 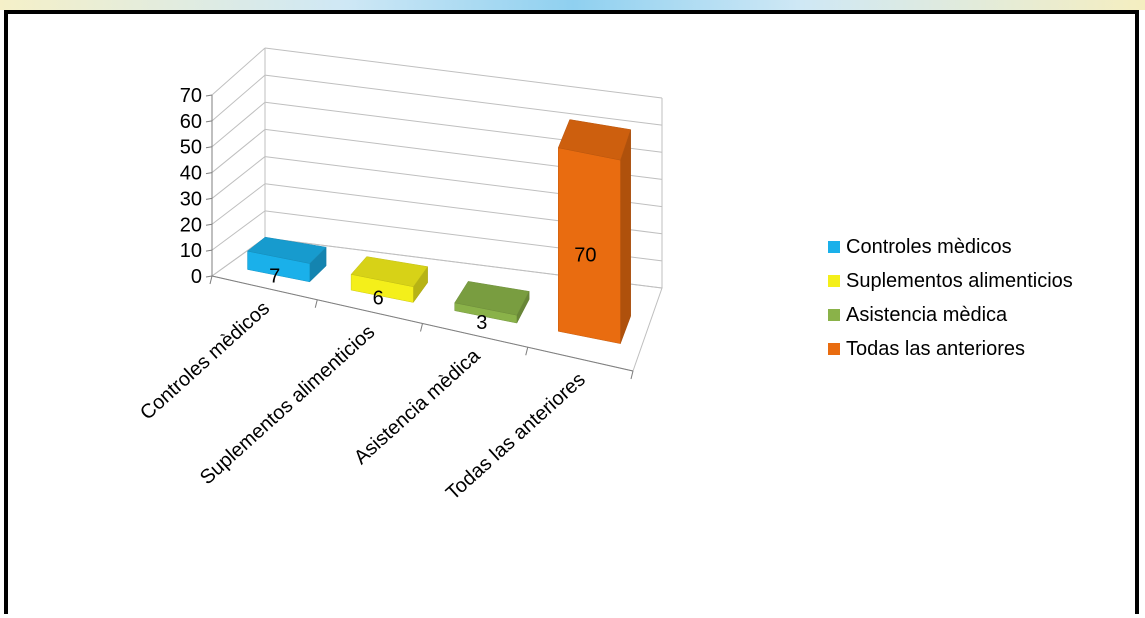 I want to click on y-tick-labels: 0 10 20 30 40 50 60 70, so click(x=191, y=186).